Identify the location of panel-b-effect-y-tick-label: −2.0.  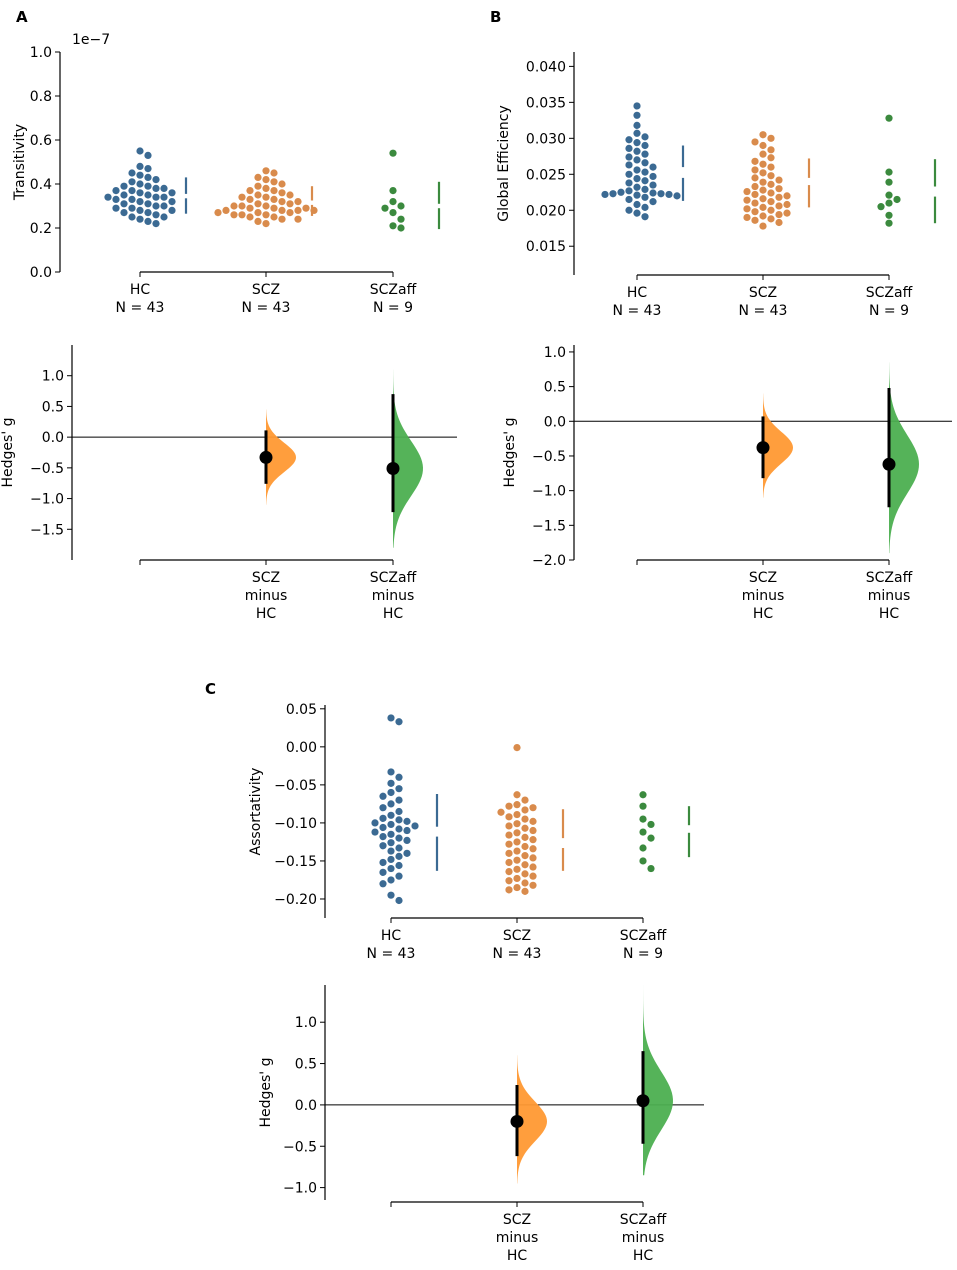
(549, 561).